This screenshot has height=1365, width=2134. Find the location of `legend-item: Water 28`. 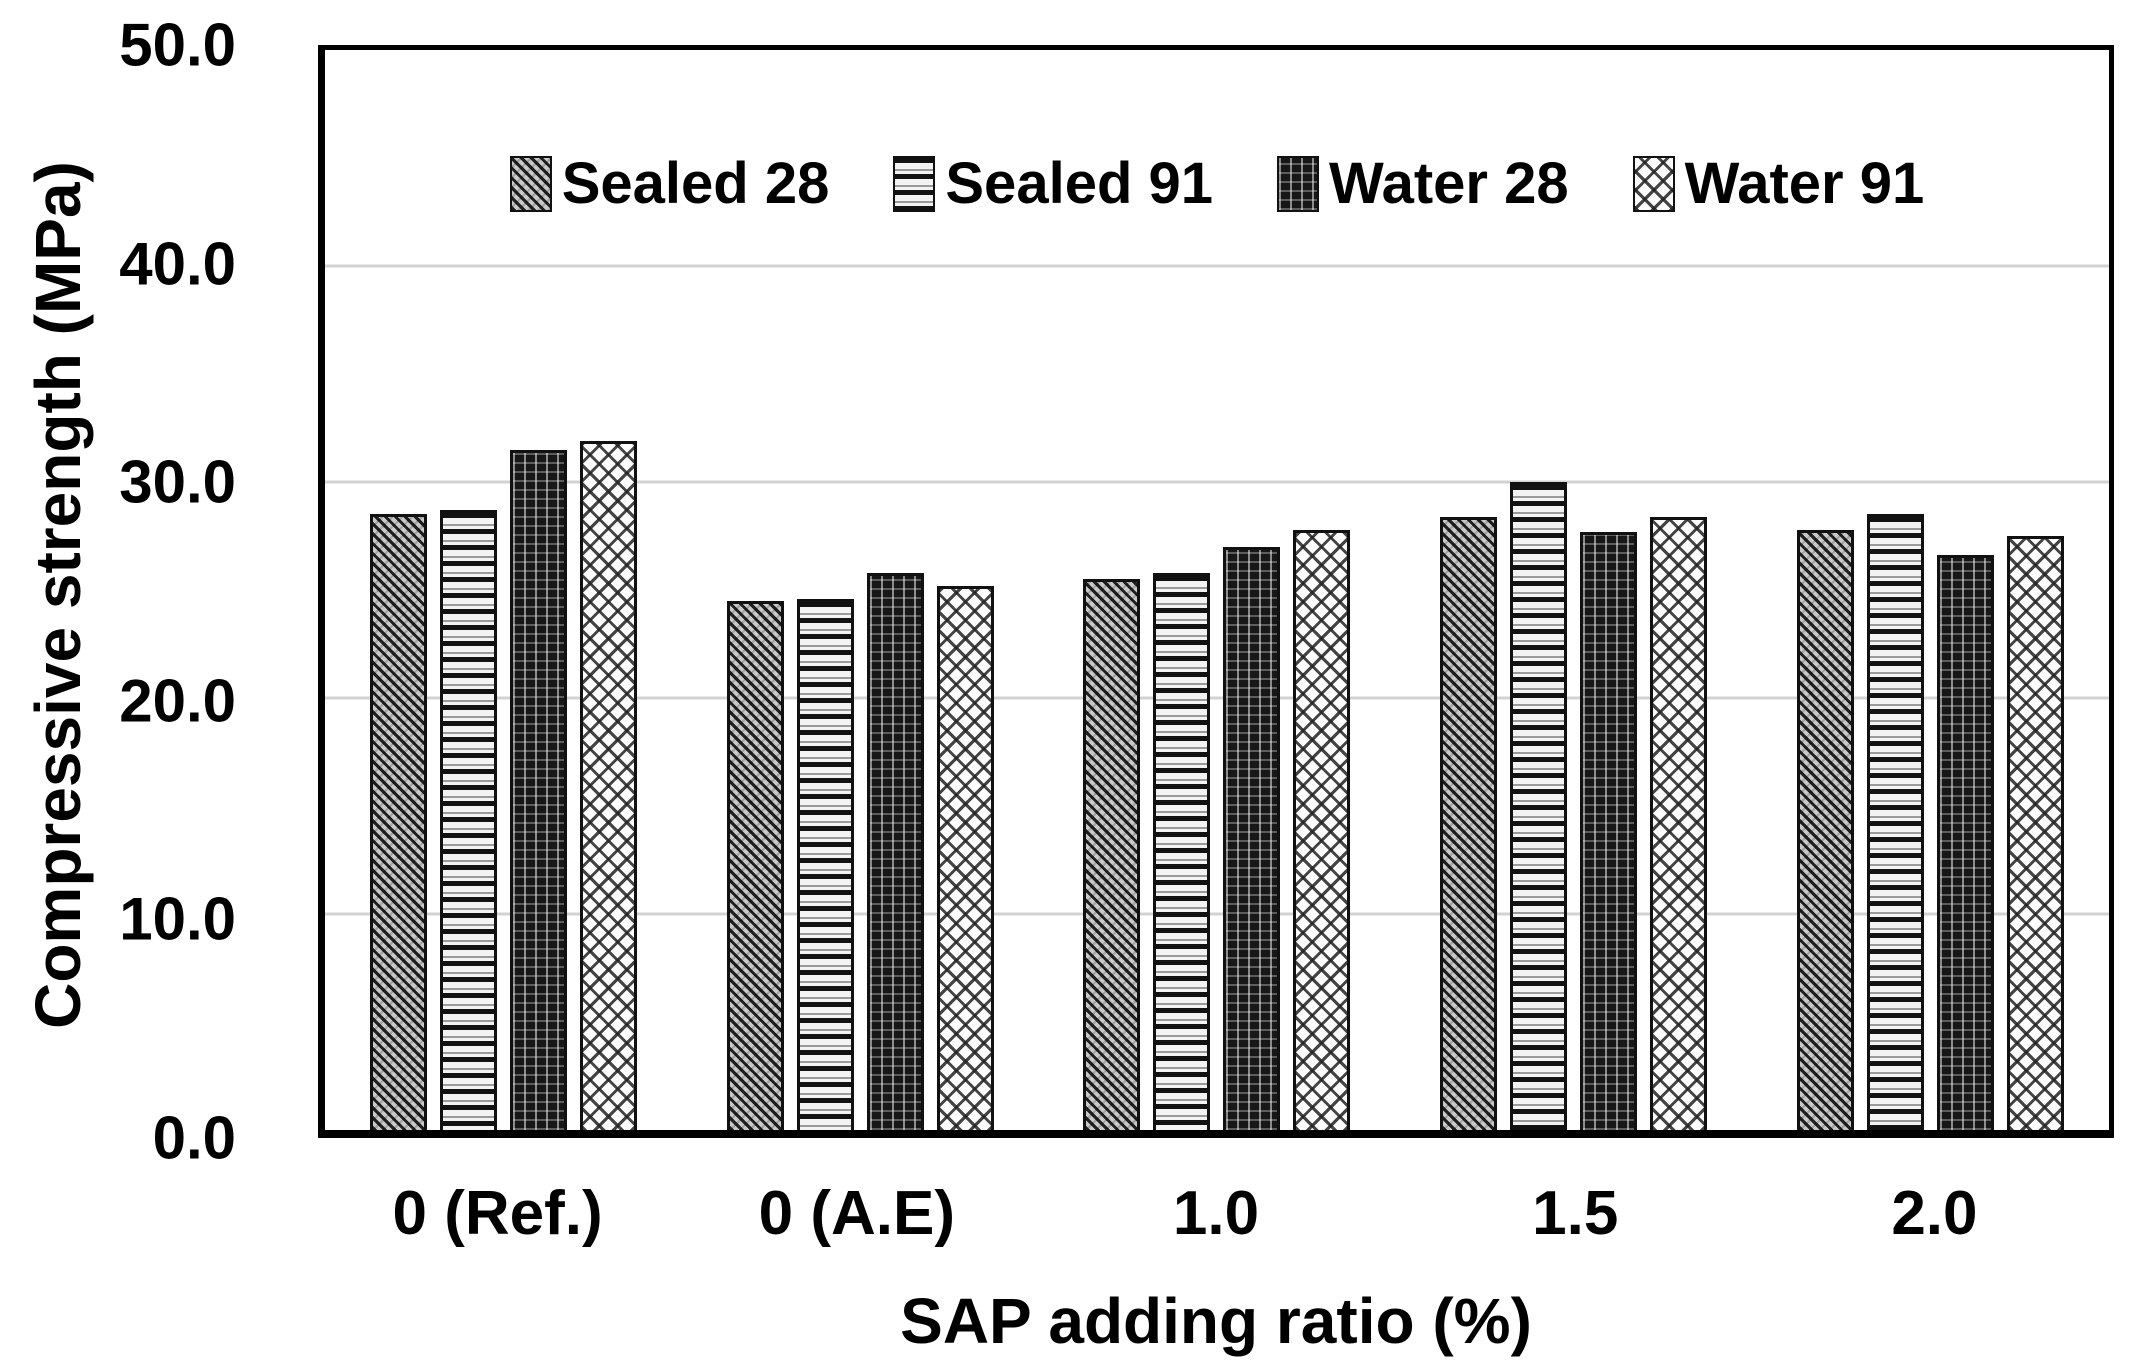

legend-item: Water 28 is located at coordinates (1423, 183).